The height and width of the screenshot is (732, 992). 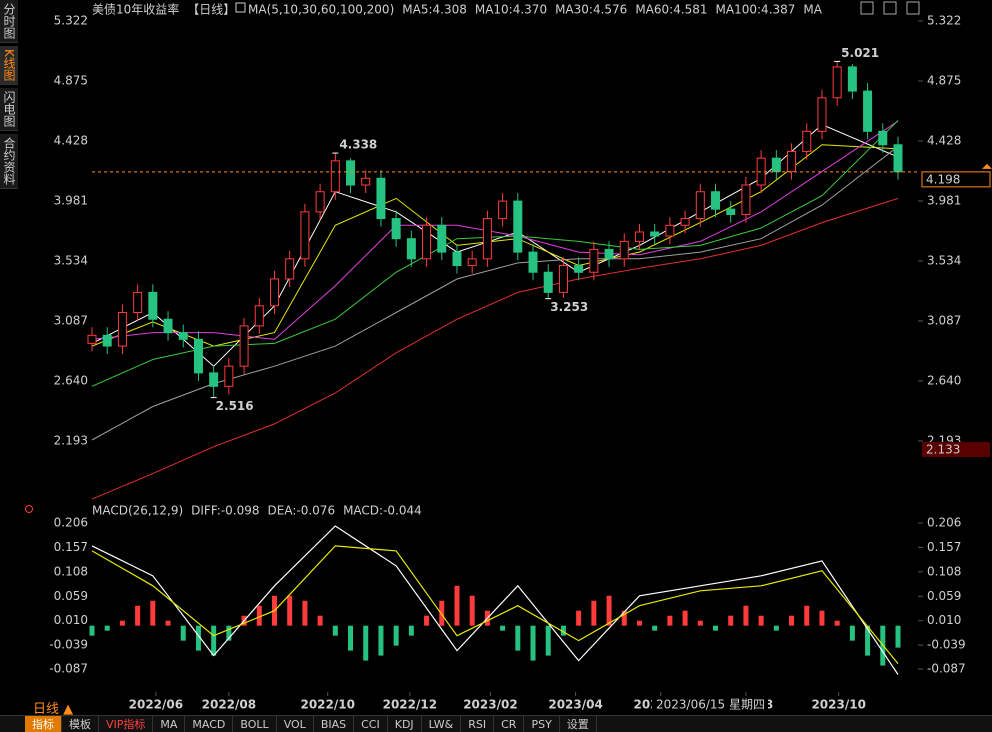 I want to click on crosshair-price: 2.133, so click(x=943, y=450).